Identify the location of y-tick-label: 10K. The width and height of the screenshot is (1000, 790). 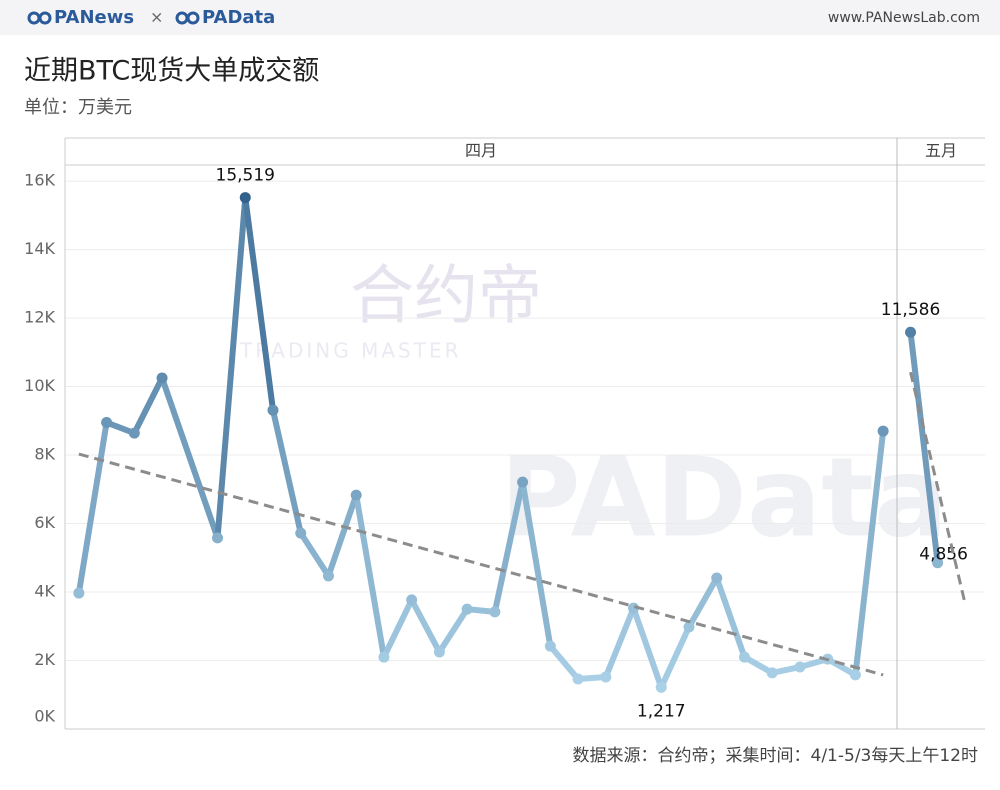
(39, 385).